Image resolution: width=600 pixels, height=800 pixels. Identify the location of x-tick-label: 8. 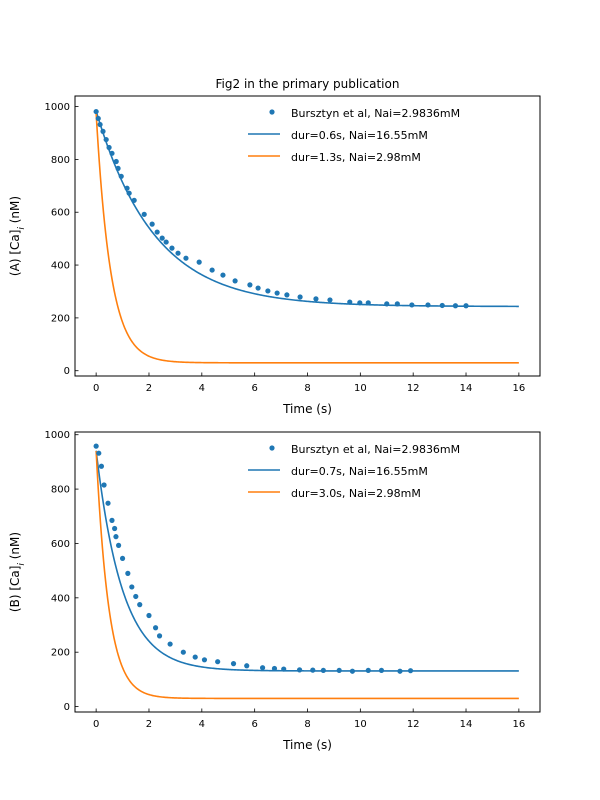
(307, 724).